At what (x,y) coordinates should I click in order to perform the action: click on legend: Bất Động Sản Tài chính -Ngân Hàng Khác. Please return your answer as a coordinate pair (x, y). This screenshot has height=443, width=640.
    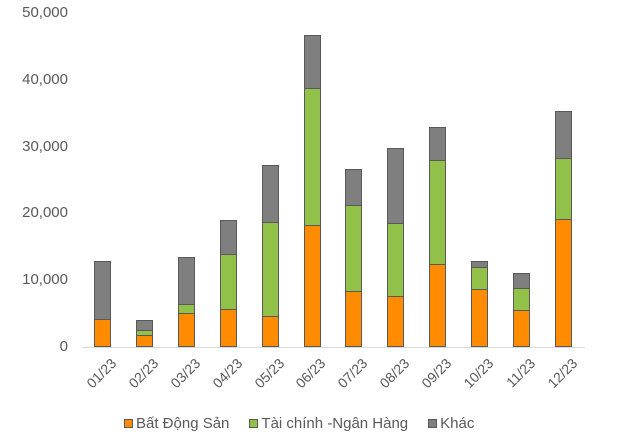
    Looking at the image, I should click on (299, 423).